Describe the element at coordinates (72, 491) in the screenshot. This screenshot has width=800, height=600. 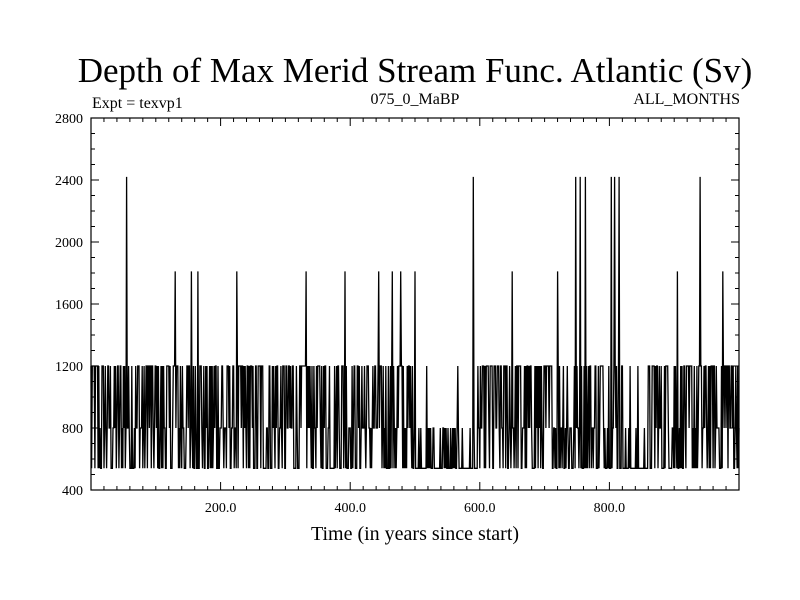
I see `y-tick-label: 400` at that location.